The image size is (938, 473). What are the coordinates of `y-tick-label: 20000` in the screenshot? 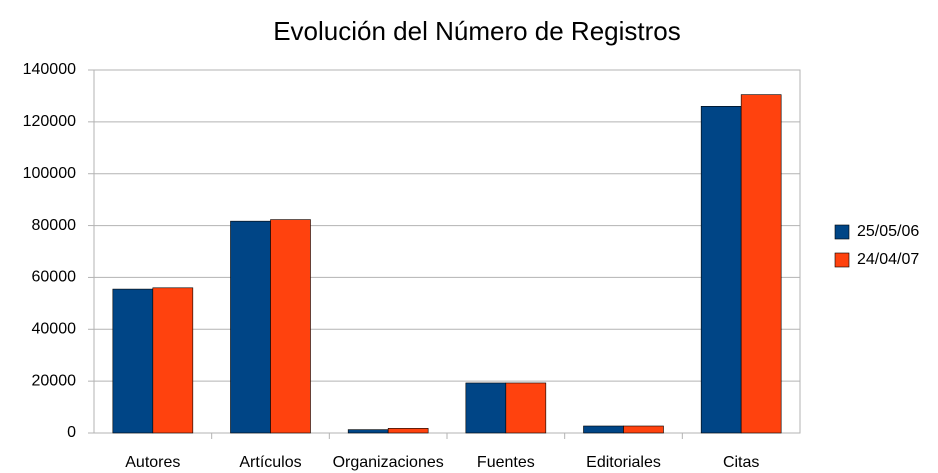 It's located at (54, 380).